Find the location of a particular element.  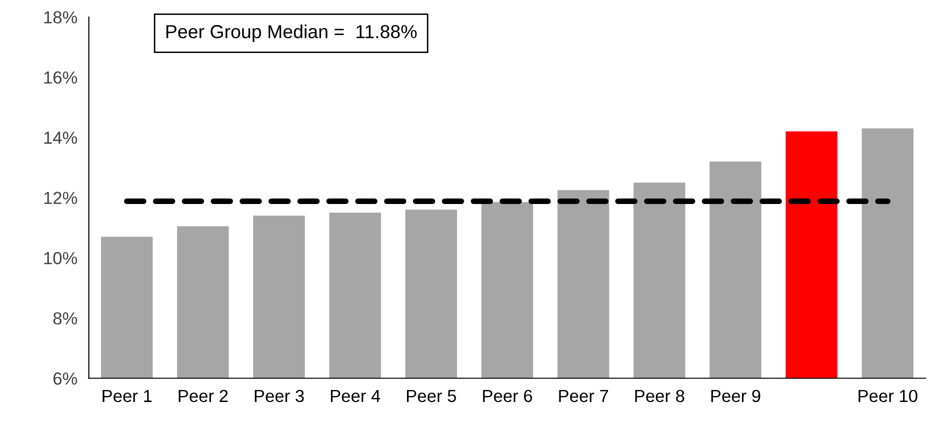

x-tick-label: Peer 7 is located at coordinates (583, 396).